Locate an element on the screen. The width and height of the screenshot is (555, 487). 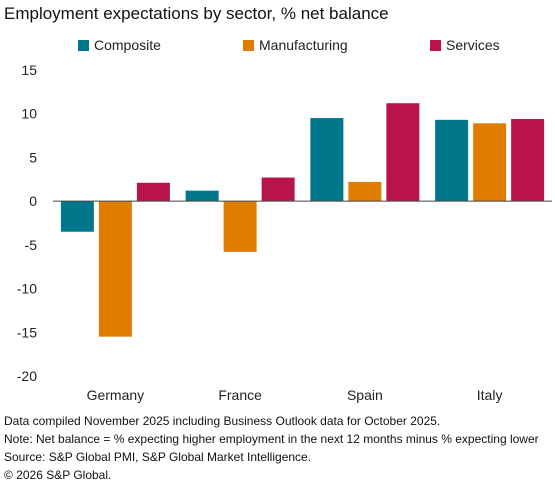
legend-label-manufacturing: Manufacturing is located at coordinates (303, 45).